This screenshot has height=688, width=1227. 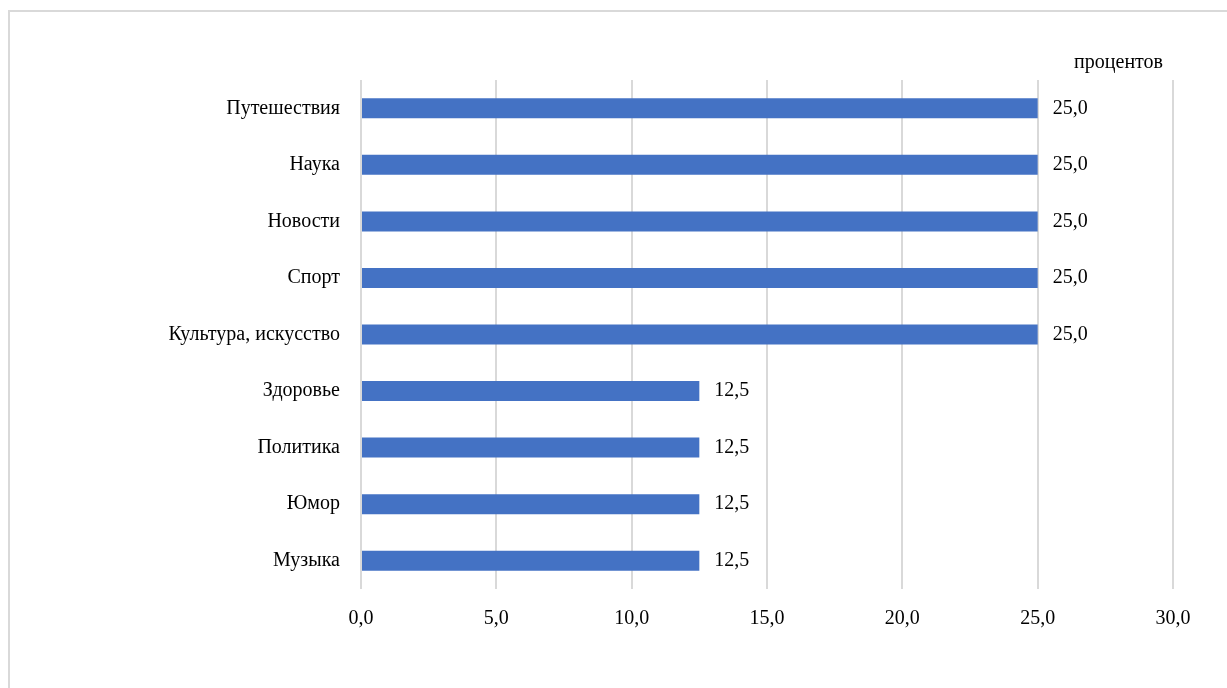 I want to click on y-tick-label: Музыка, so click(x=307, y=559).